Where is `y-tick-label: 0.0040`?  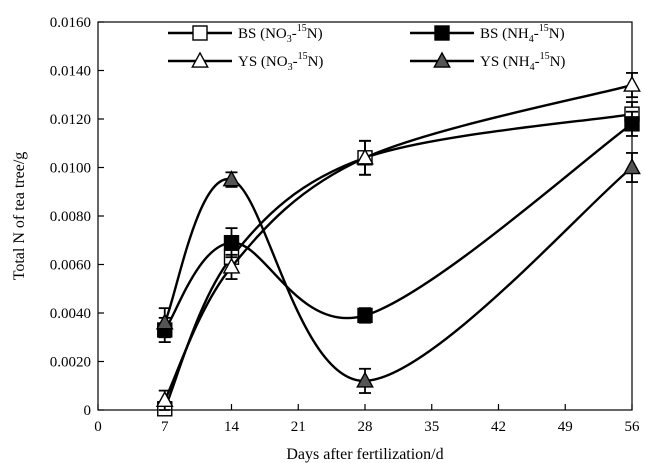 y-tick-label: 0.0040 is located at coordinates (70, 314).